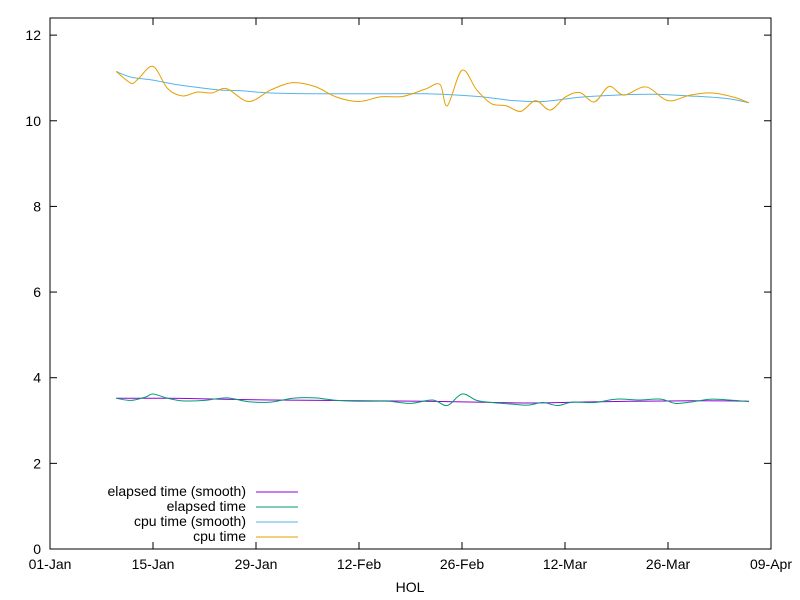 The height and width of the screenshot is (600, 800). I want to click on y-tick-label: 12, so click(33, 35).